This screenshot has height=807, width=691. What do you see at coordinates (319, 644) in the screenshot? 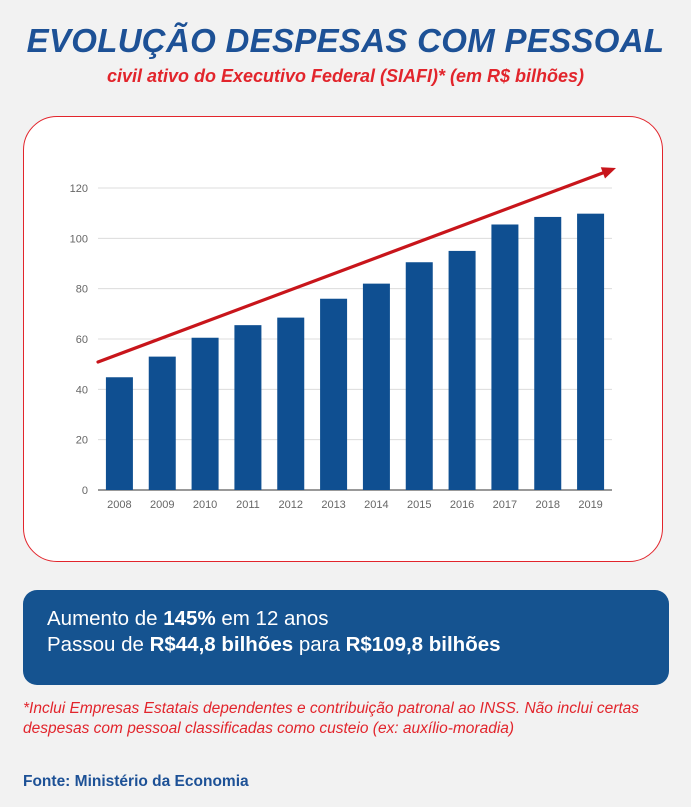
I see `summary-text: para` at bounding box center [319, 644].